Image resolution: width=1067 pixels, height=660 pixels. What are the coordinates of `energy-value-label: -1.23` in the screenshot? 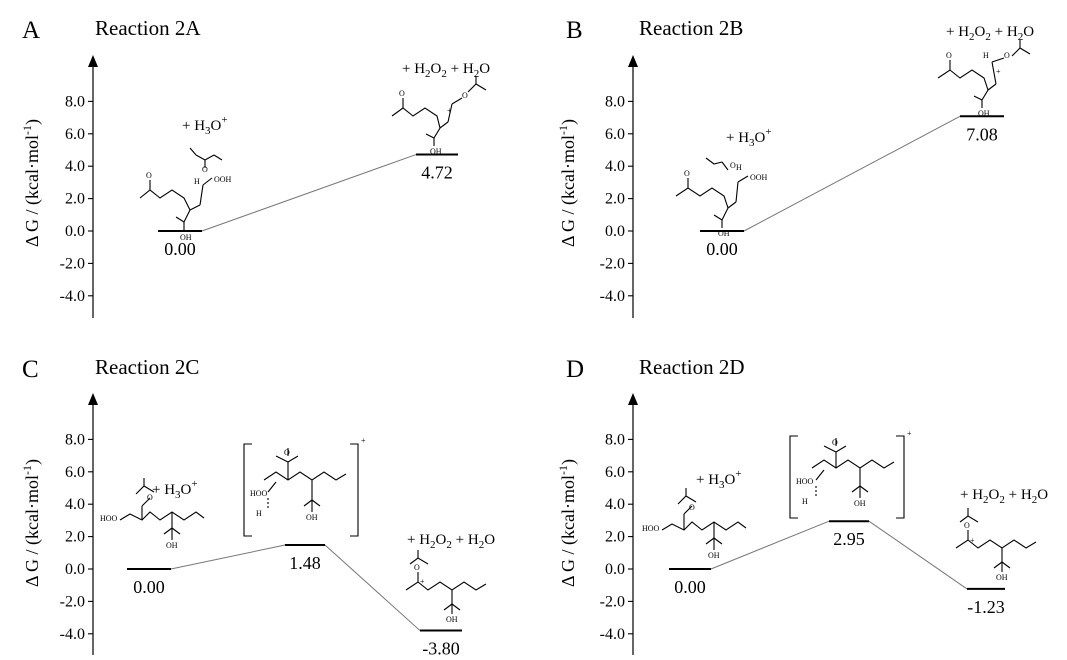 It's located at (986, 607).